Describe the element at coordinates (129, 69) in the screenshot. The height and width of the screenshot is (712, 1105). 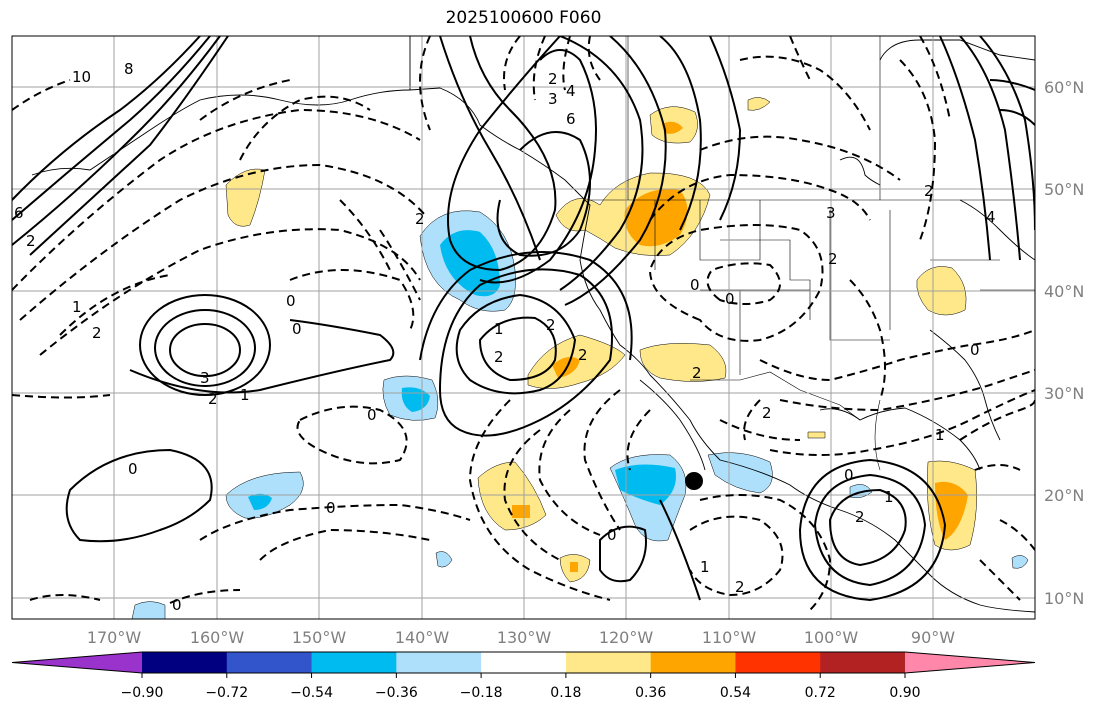
I see `contour-label: 8` at that location.